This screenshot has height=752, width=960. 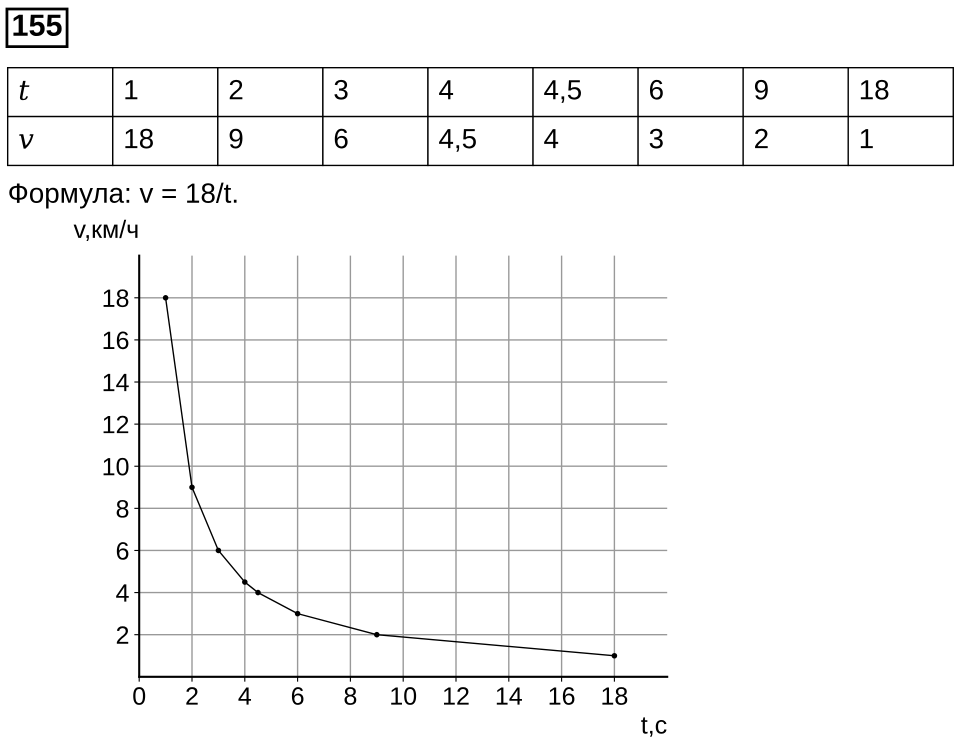 What do you see at coordinates (37, 25) in the screenshot?
I see `text: 155` at bounding box center [37, 25].